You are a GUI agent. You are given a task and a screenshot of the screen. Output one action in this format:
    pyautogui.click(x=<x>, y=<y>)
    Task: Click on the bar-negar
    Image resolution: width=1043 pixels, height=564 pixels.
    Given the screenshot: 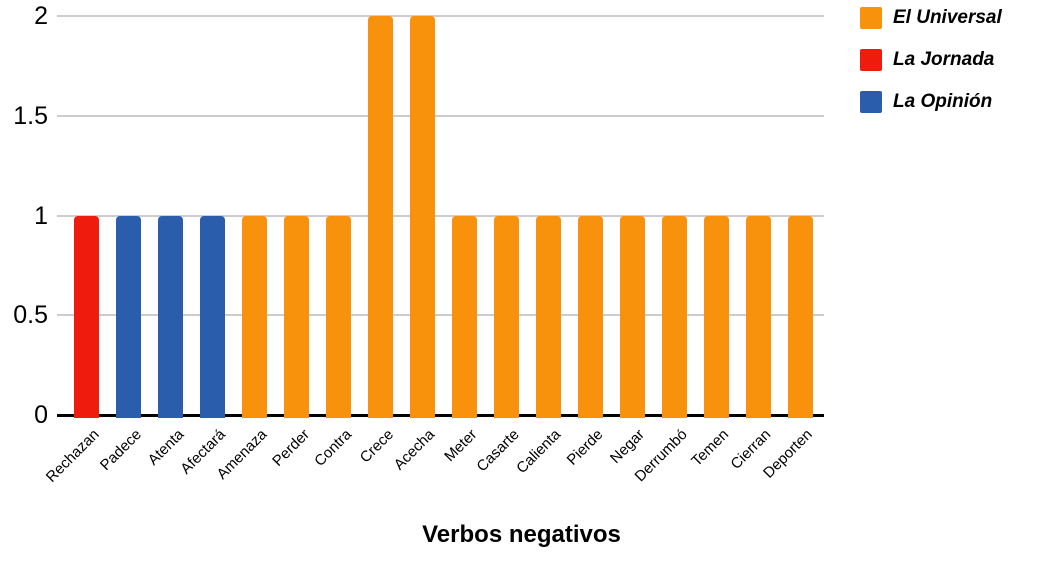 What is the action you would take?
    pyautogui.click(x=632, y=316)
    